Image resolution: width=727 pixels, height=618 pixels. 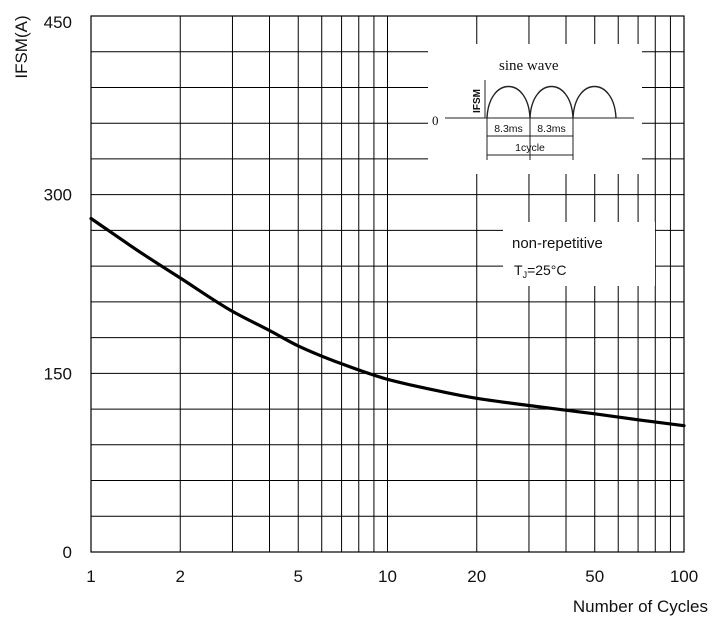 I want to click on inset-dimension-lines, so click(x=530, y=139).